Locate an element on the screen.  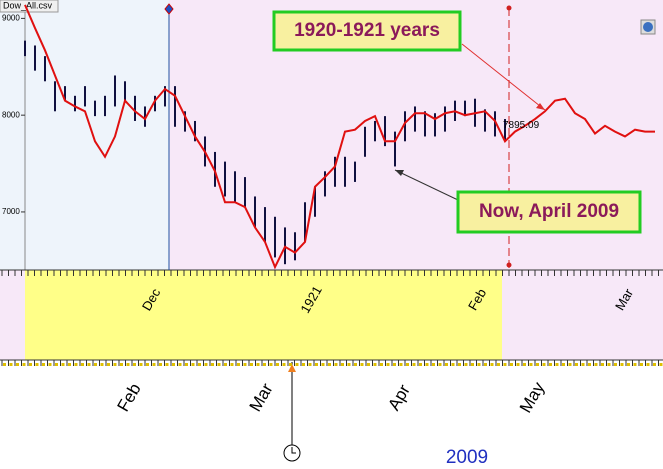
marker-diamond is located at coordinates (169, 9).